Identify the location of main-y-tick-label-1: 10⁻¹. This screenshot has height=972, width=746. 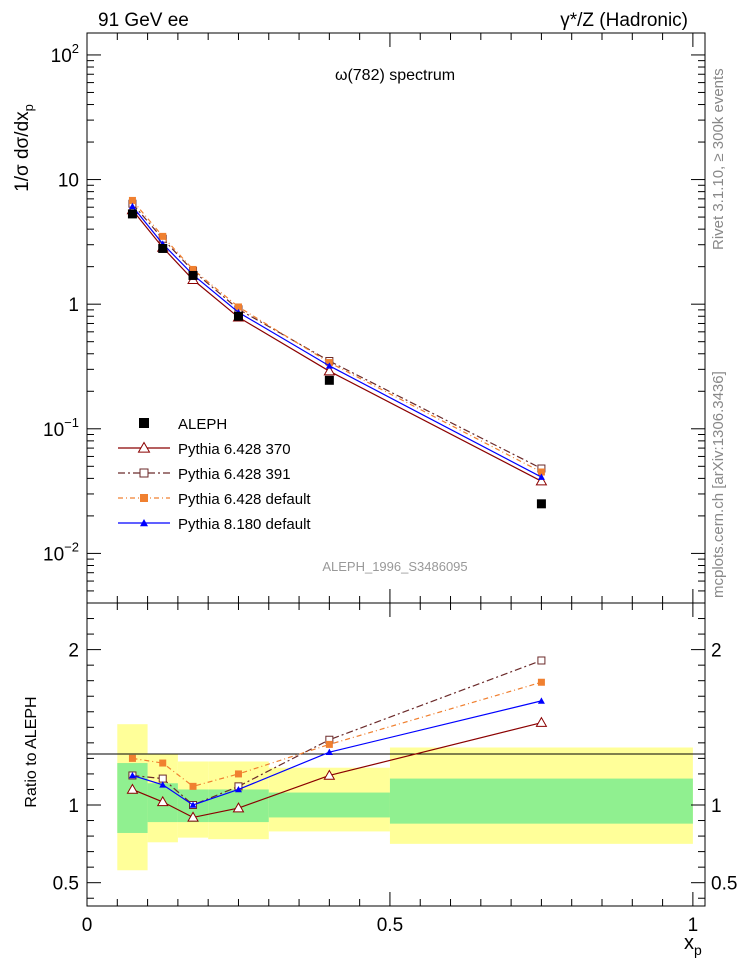
(61, 428).